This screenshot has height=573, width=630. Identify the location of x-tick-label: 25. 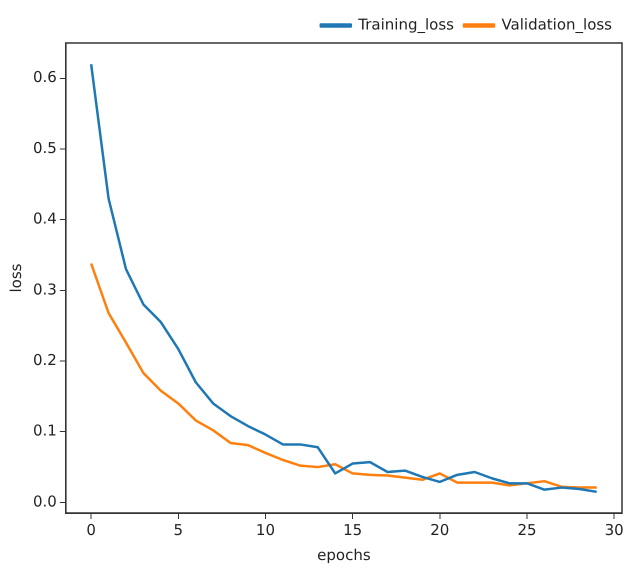
(527, 529).